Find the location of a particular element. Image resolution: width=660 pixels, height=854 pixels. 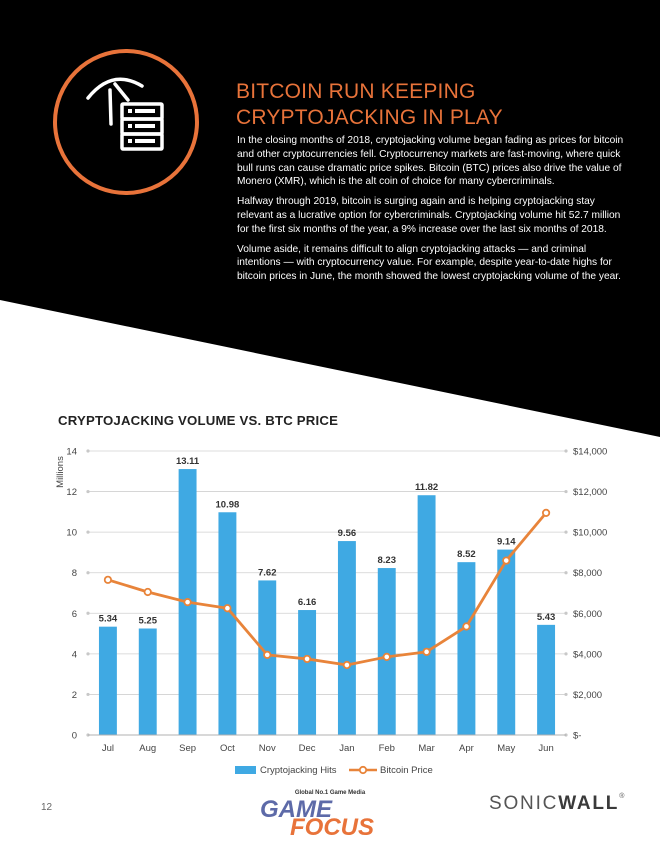

pickaxe-server-icon is located at coordinates (126, 122).